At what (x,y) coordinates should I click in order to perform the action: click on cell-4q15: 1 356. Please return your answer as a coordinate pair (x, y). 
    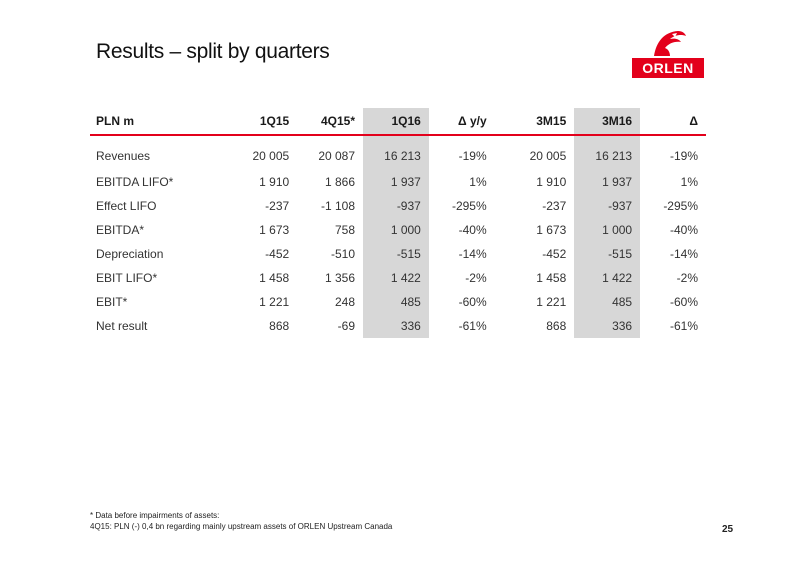
    Looking at the image, I should click on (340, 278).